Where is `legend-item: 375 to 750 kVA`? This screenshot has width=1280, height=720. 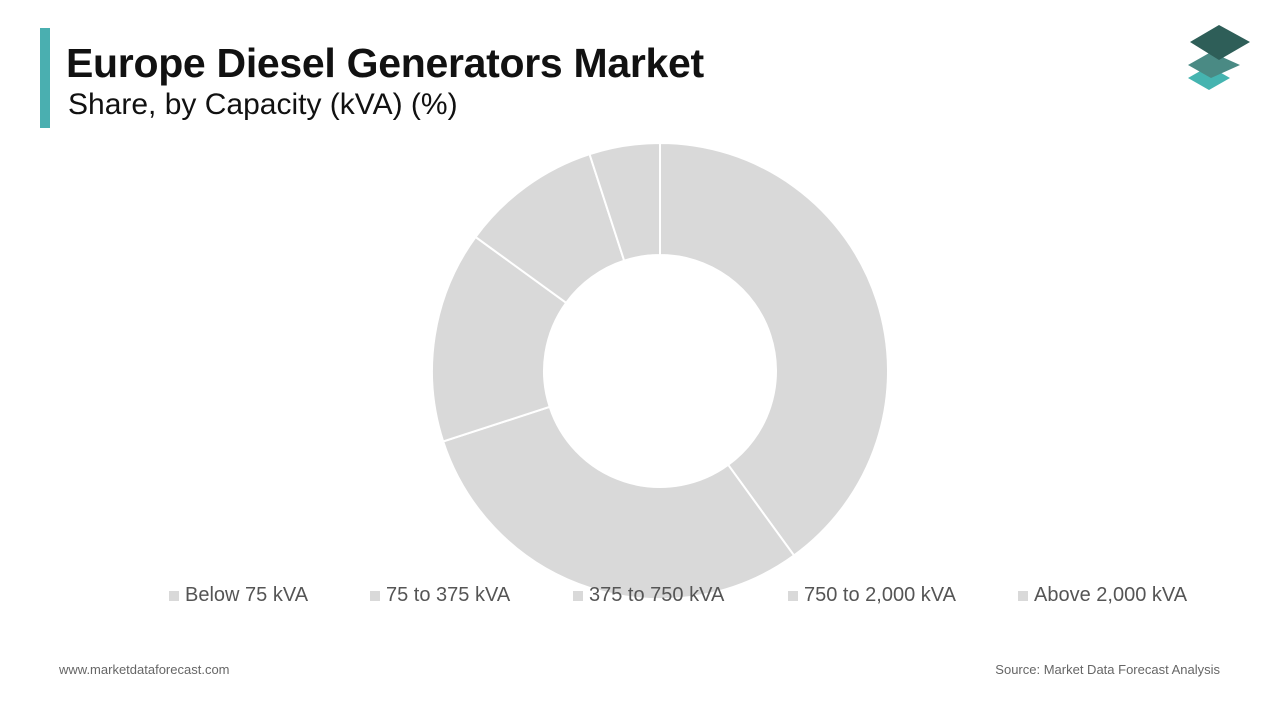 legend-item: 375 to 750 kVA is located at coordinates (648, 595).